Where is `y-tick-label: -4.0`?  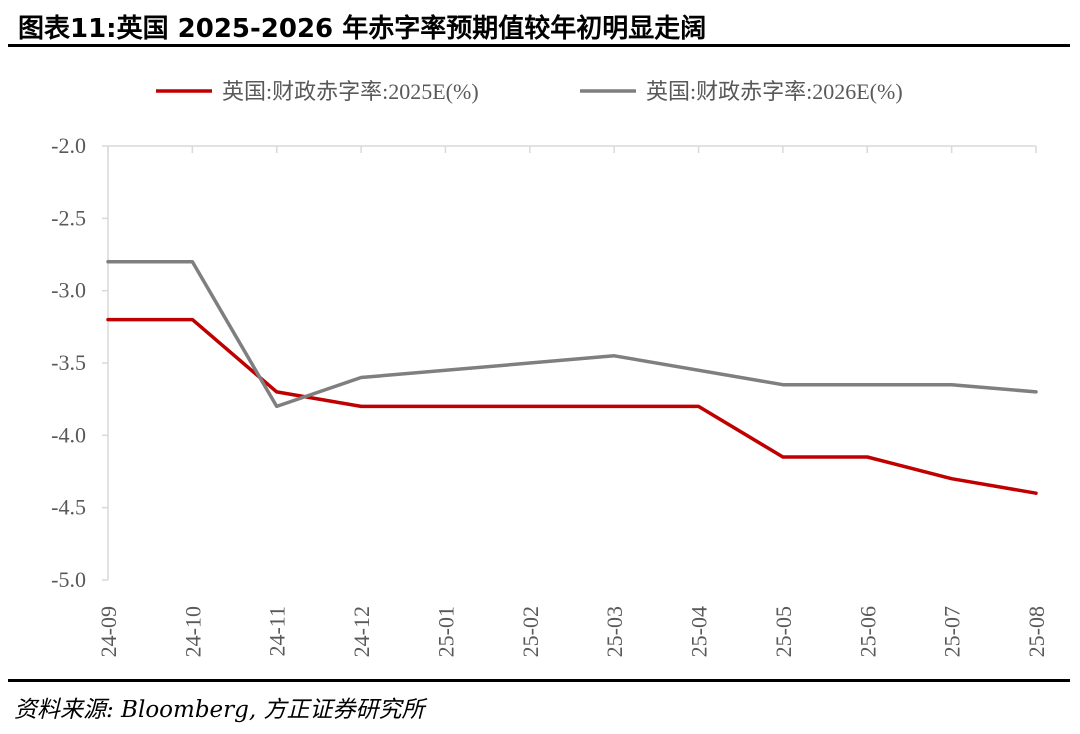
y-tick-label: -4.0 is located at coordinates (68, 434).